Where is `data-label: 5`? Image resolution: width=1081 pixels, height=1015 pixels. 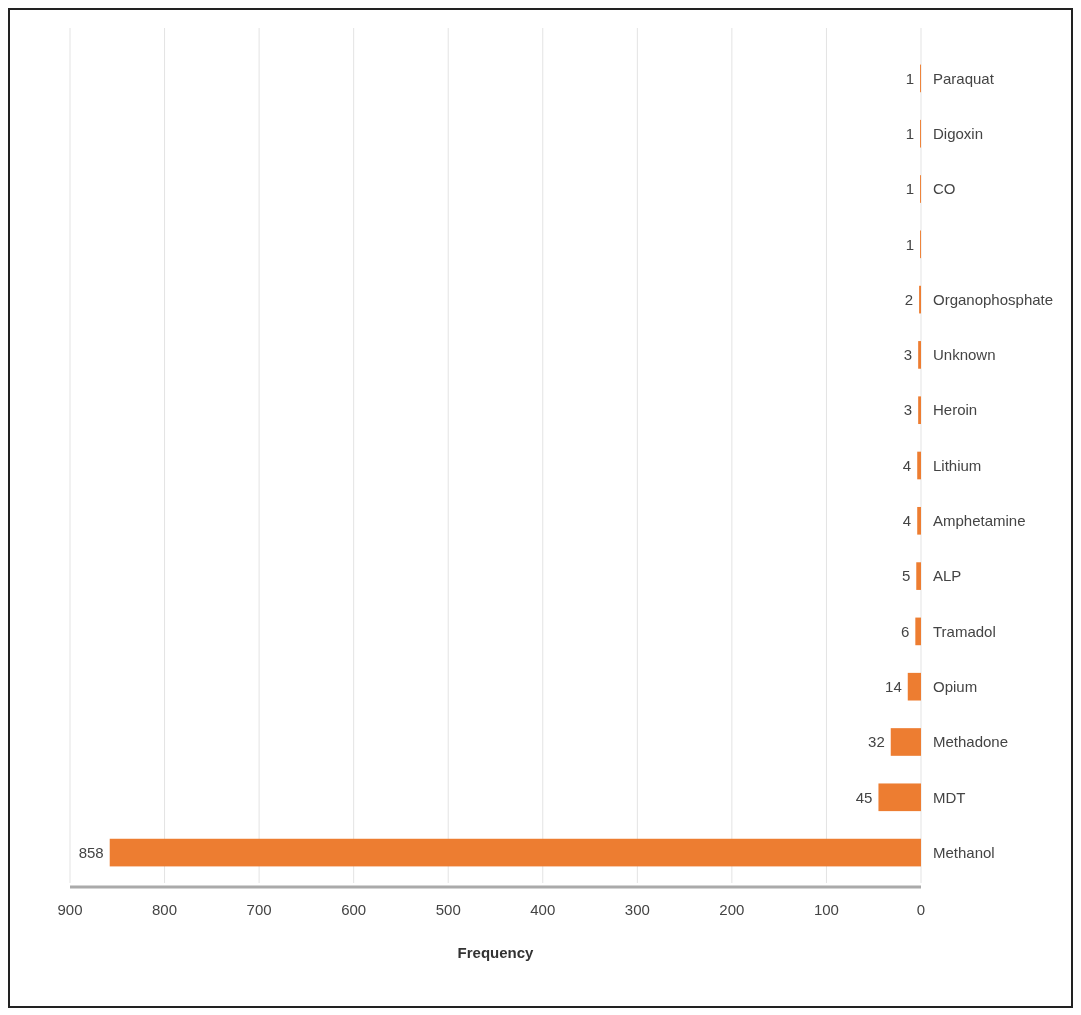 data-label: 5 is located at coordinates (906, 576).